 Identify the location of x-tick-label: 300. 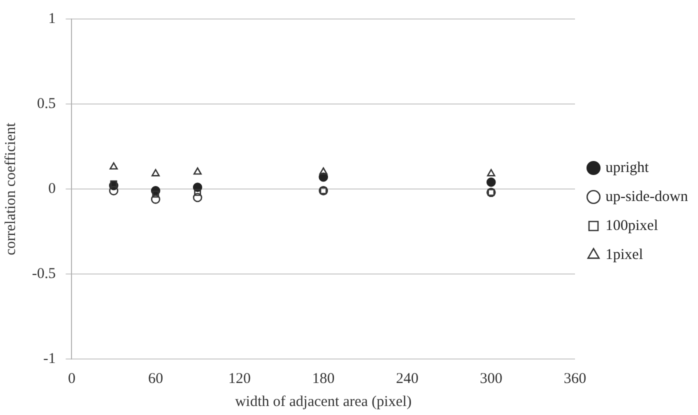
(491, 378).